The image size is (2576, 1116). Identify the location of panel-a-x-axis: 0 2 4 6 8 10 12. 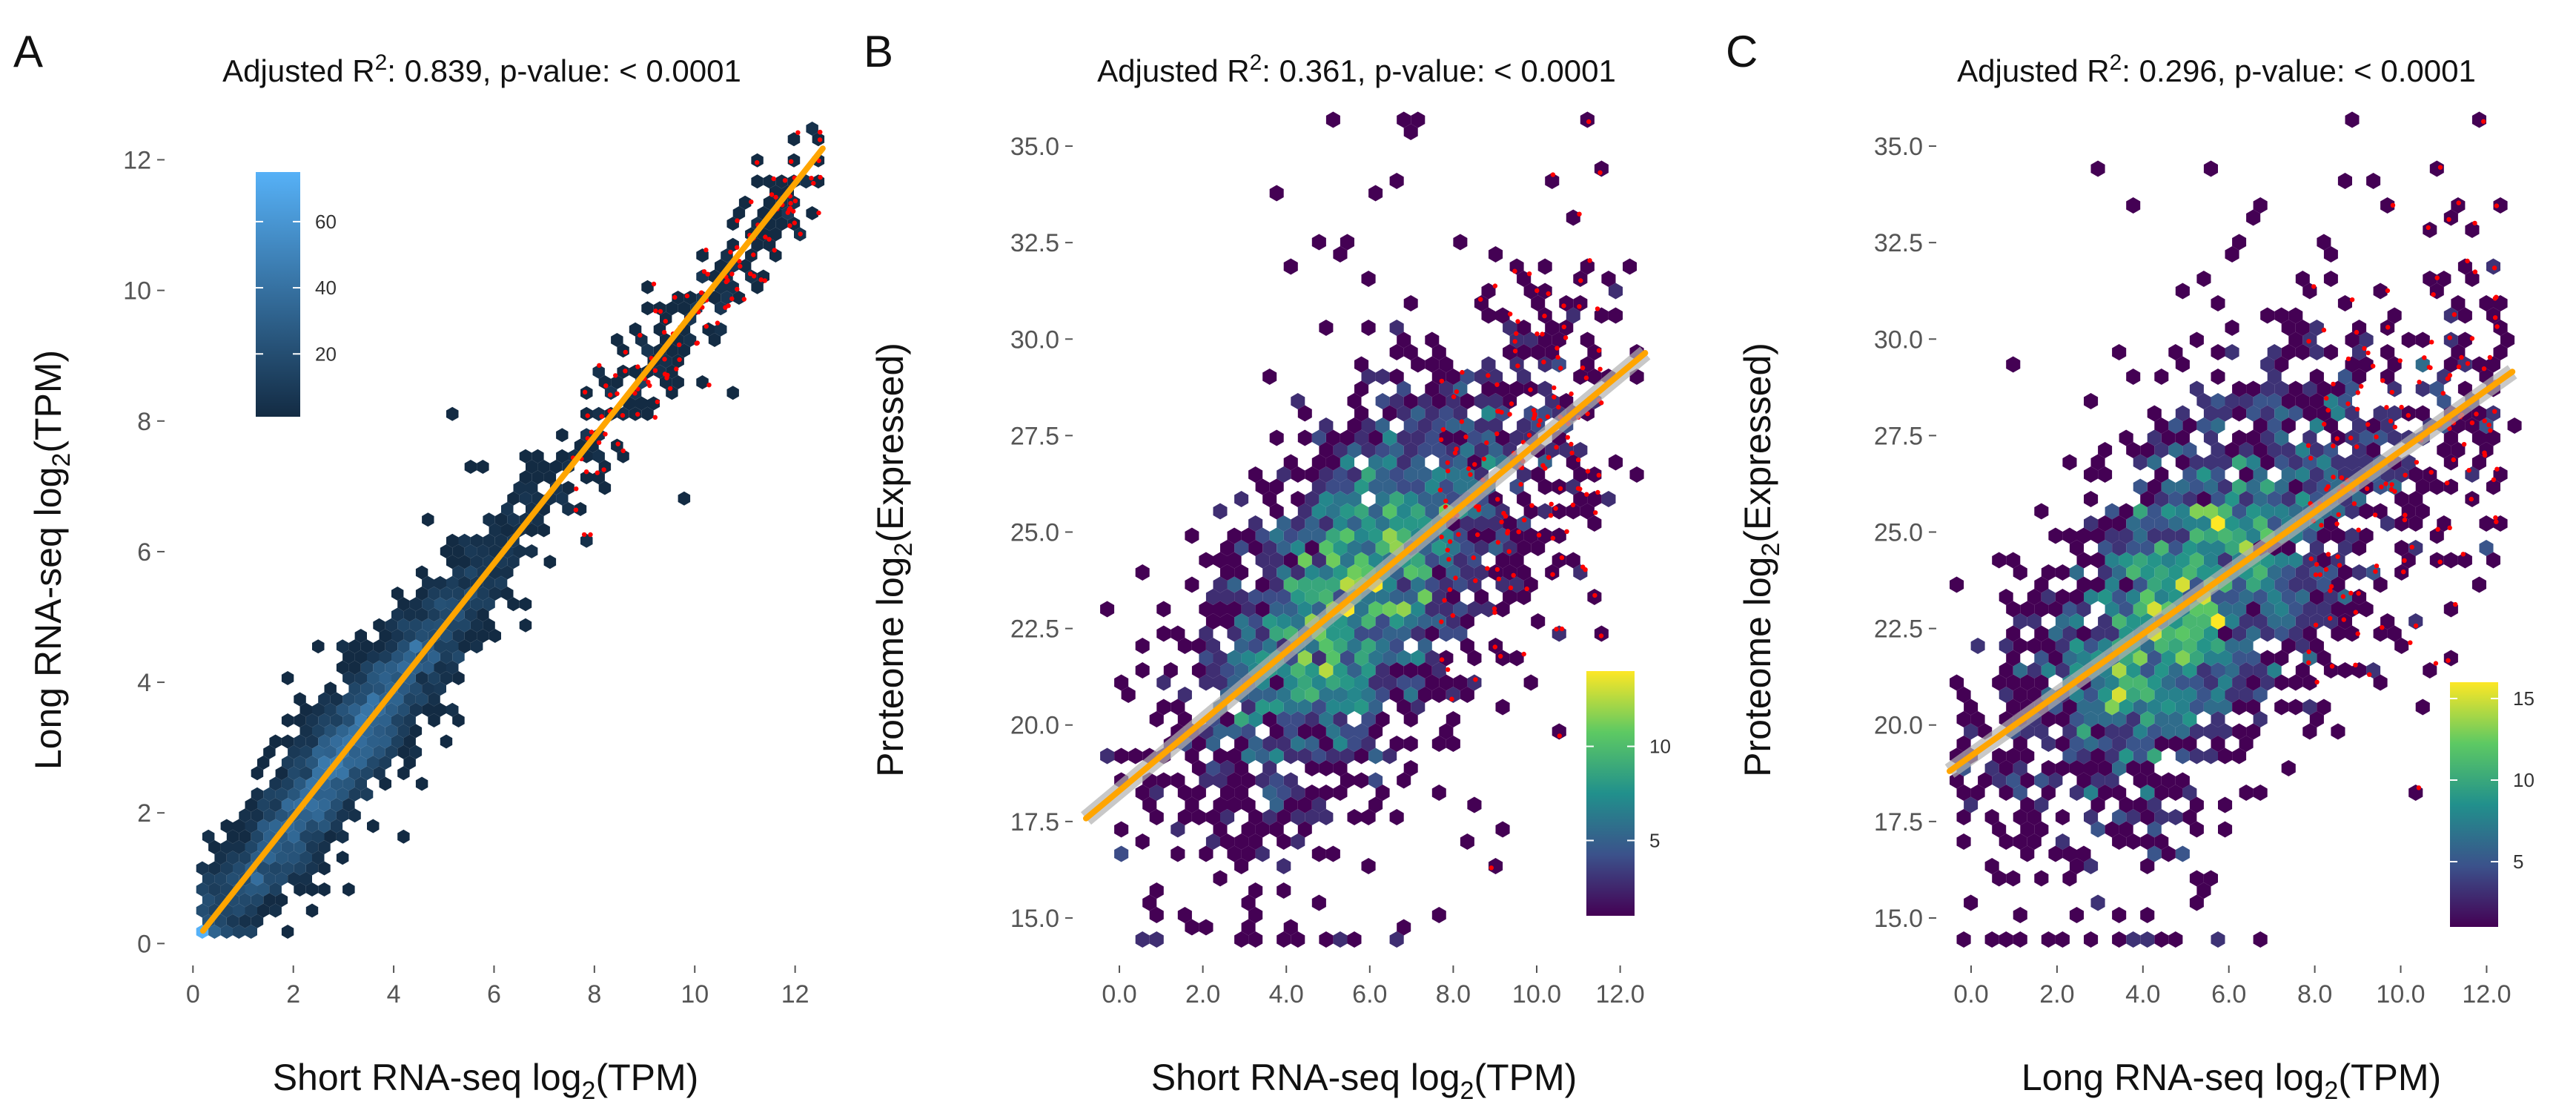
(497, 986).